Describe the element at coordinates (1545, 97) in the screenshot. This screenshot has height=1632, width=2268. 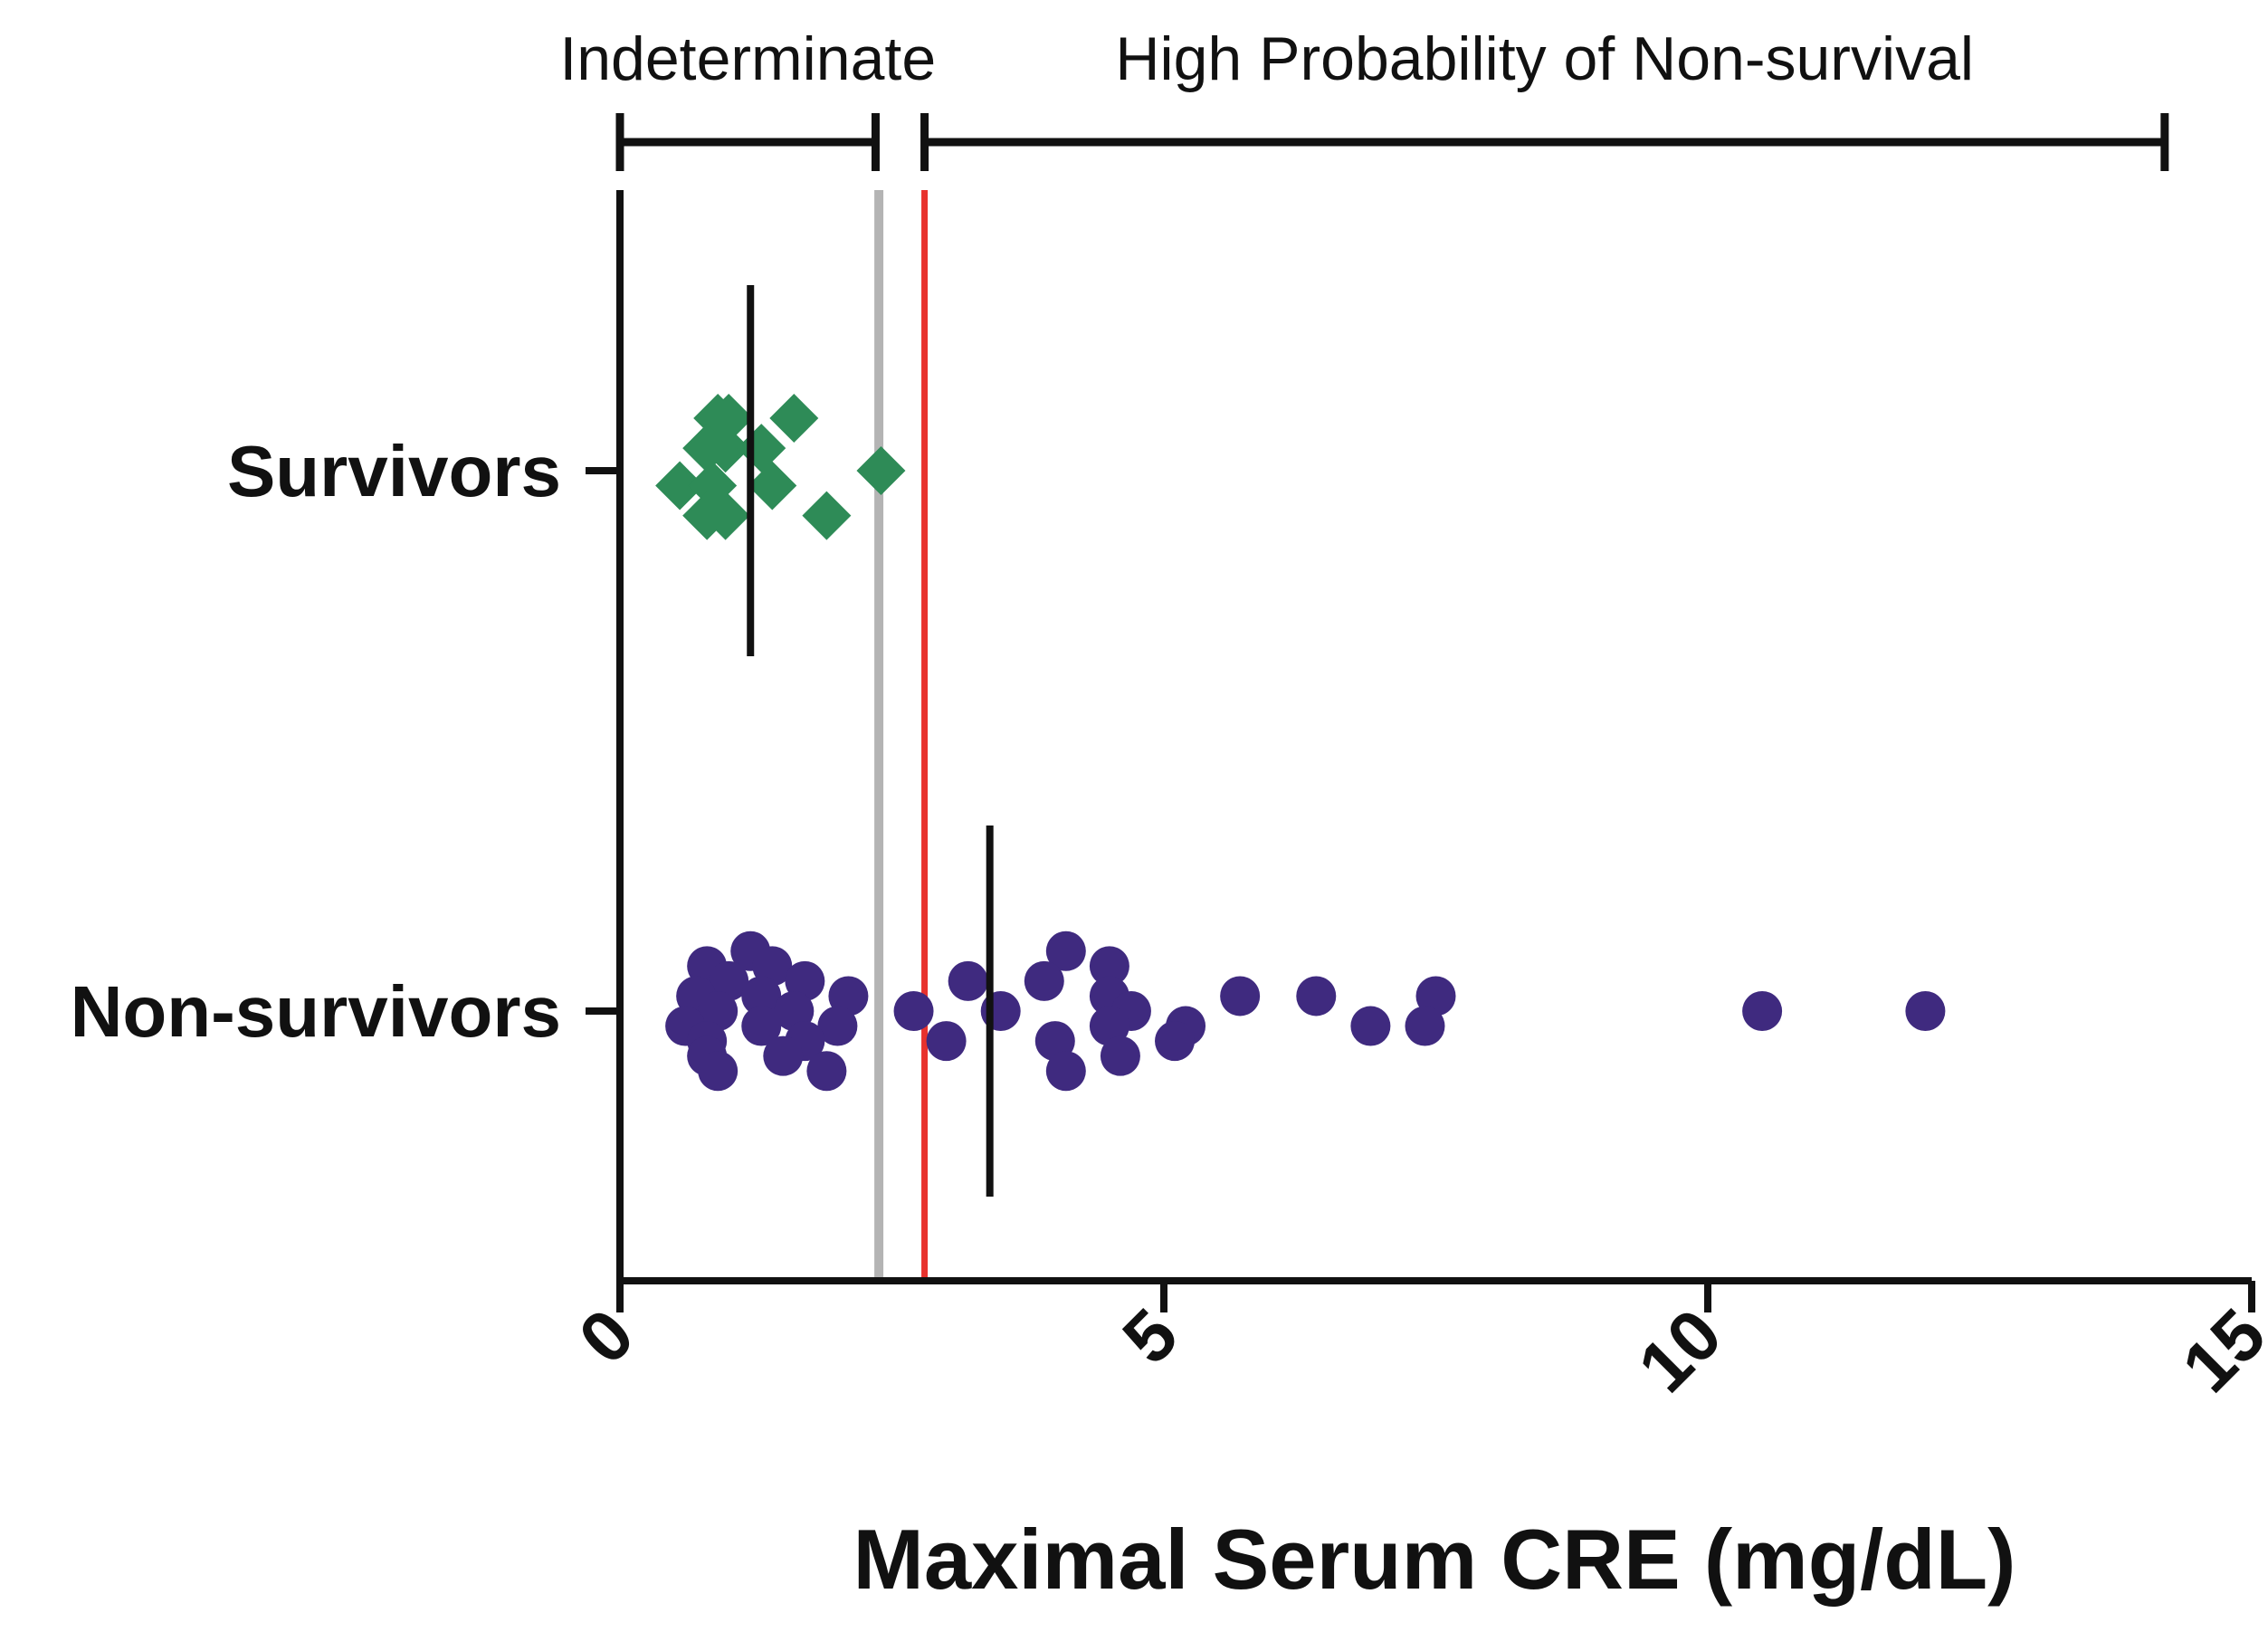
I see `region-high-probability: High Probability of Non-survival` at that location.